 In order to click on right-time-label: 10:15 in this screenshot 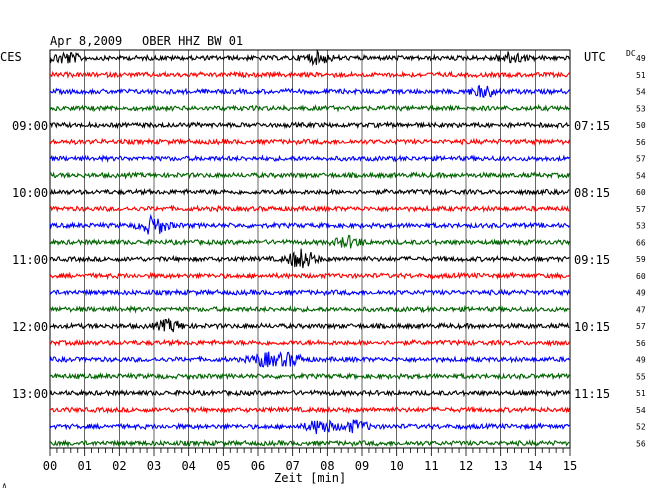, I will do `click(592, 327)`.